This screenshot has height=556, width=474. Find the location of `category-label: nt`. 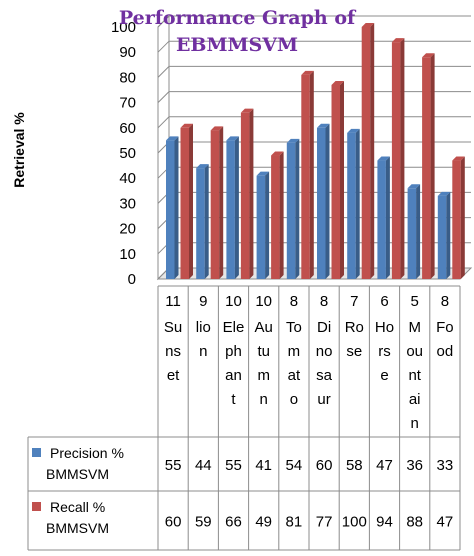

category-label: nt is located at coordinates (414, 375).